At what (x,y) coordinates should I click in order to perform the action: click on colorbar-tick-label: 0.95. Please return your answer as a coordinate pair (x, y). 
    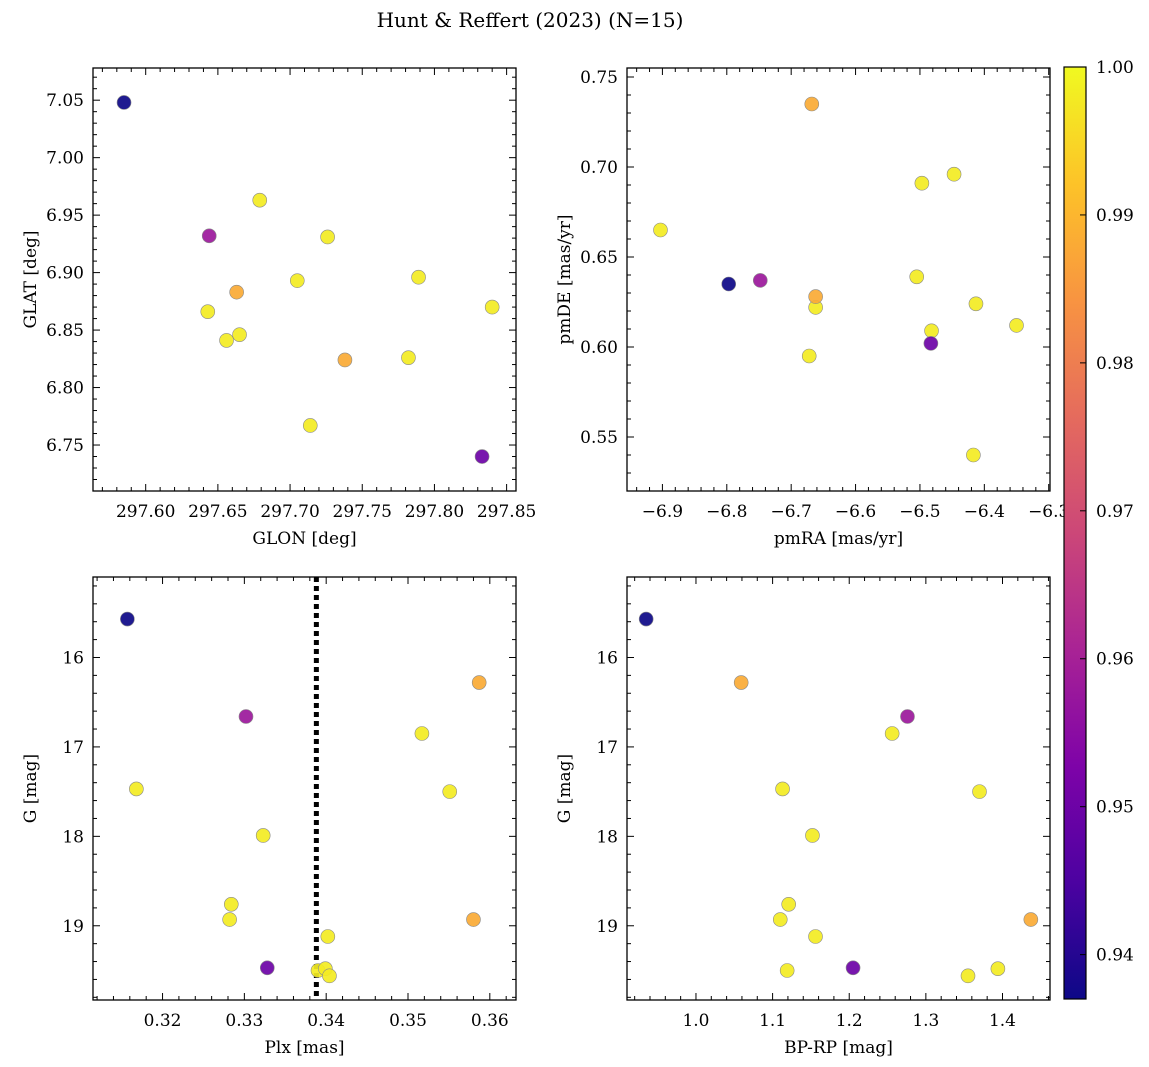
    Looking at the image, I should click on (1115, 808).